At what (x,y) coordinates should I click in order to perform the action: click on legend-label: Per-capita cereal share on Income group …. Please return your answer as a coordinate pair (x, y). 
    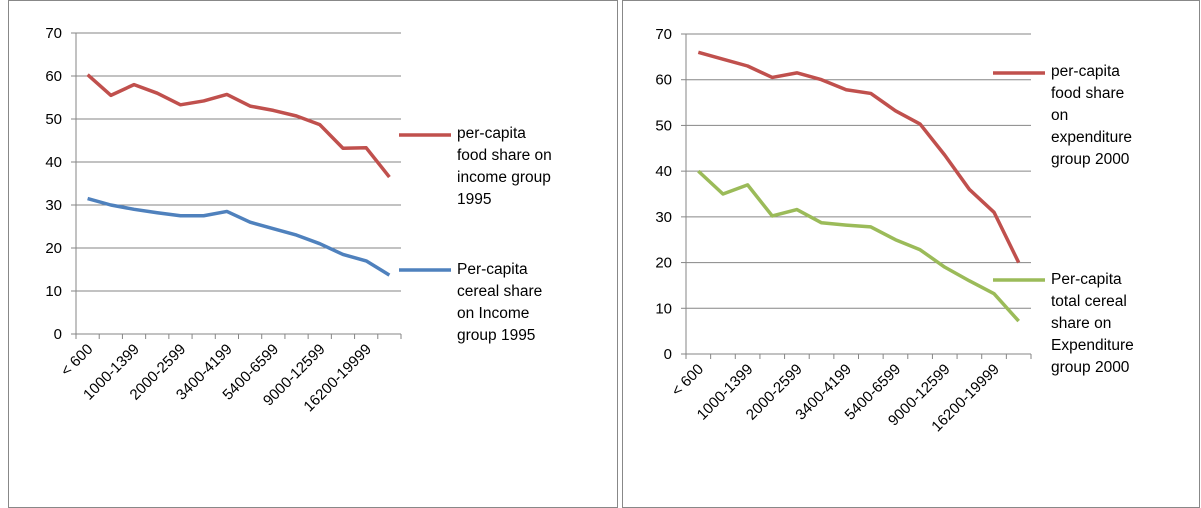
    Looking at the image, I should click on (500, 302).